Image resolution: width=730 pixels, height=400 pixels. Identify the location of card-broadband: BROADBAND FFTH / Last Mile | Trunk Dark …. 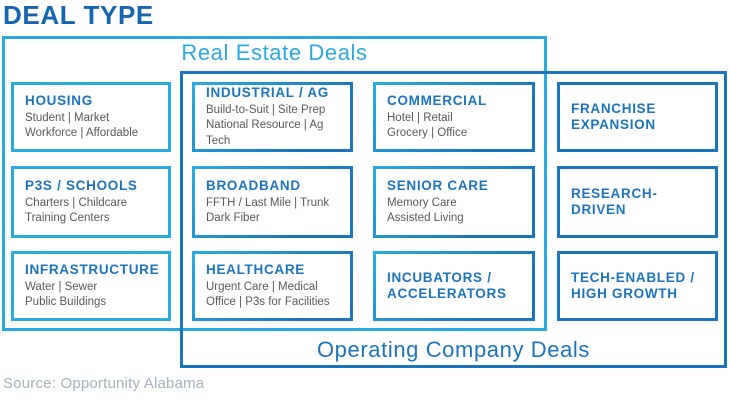
(272, 202).